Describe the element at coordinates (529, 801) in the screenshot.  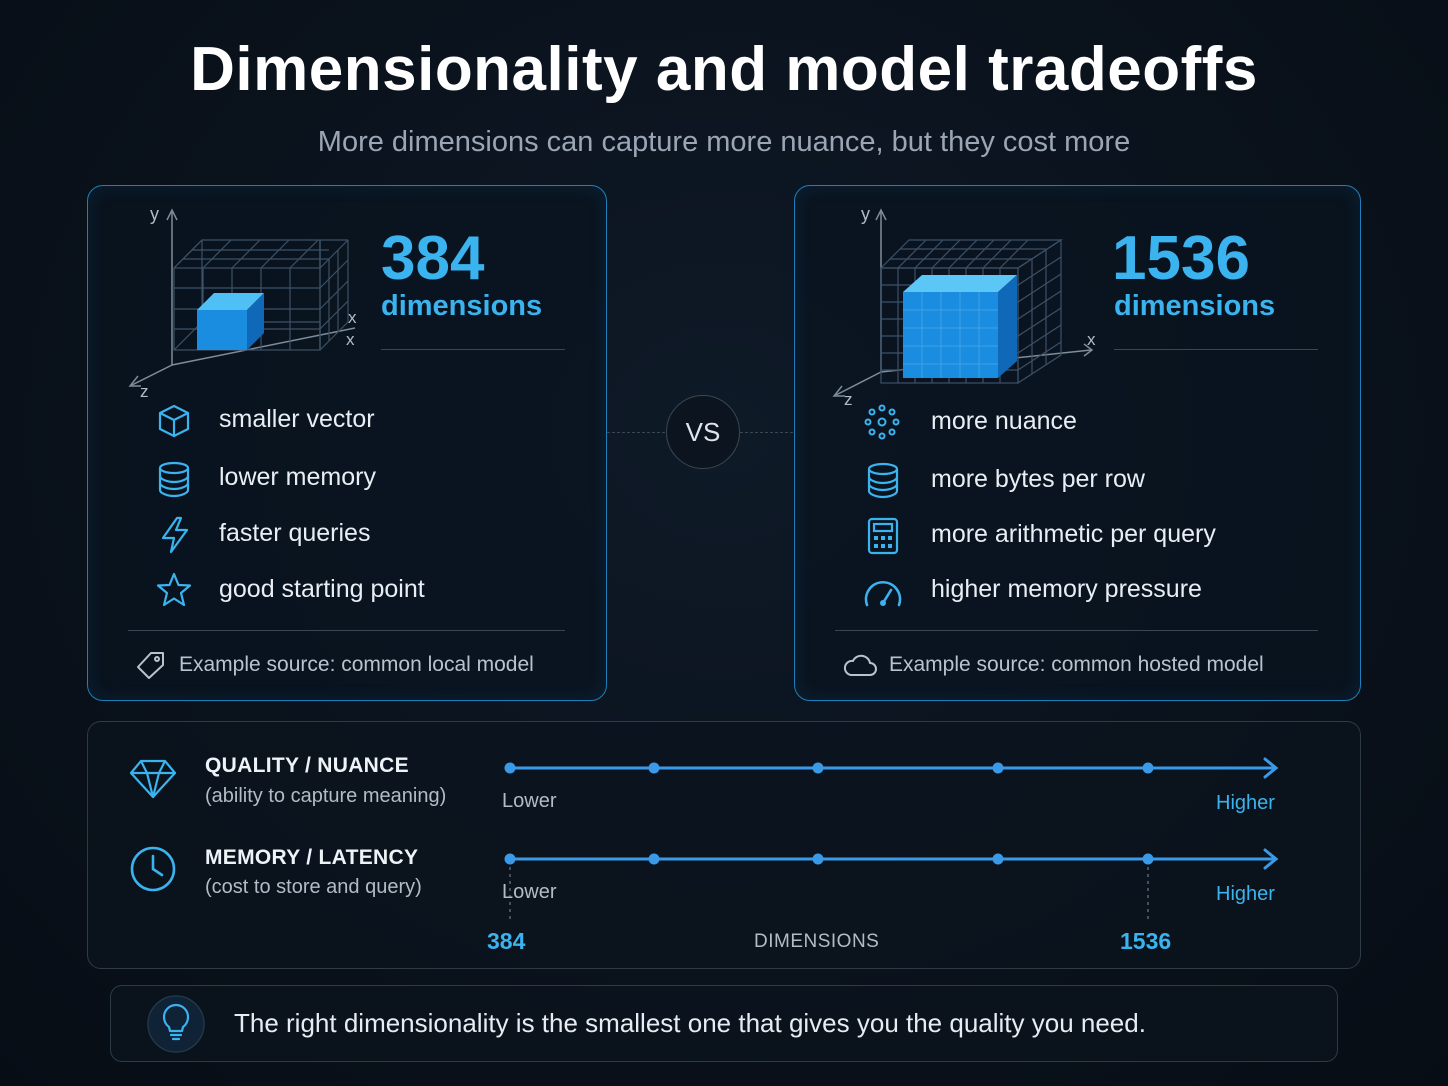
I see `scale-low-quality: Lower` at that location.